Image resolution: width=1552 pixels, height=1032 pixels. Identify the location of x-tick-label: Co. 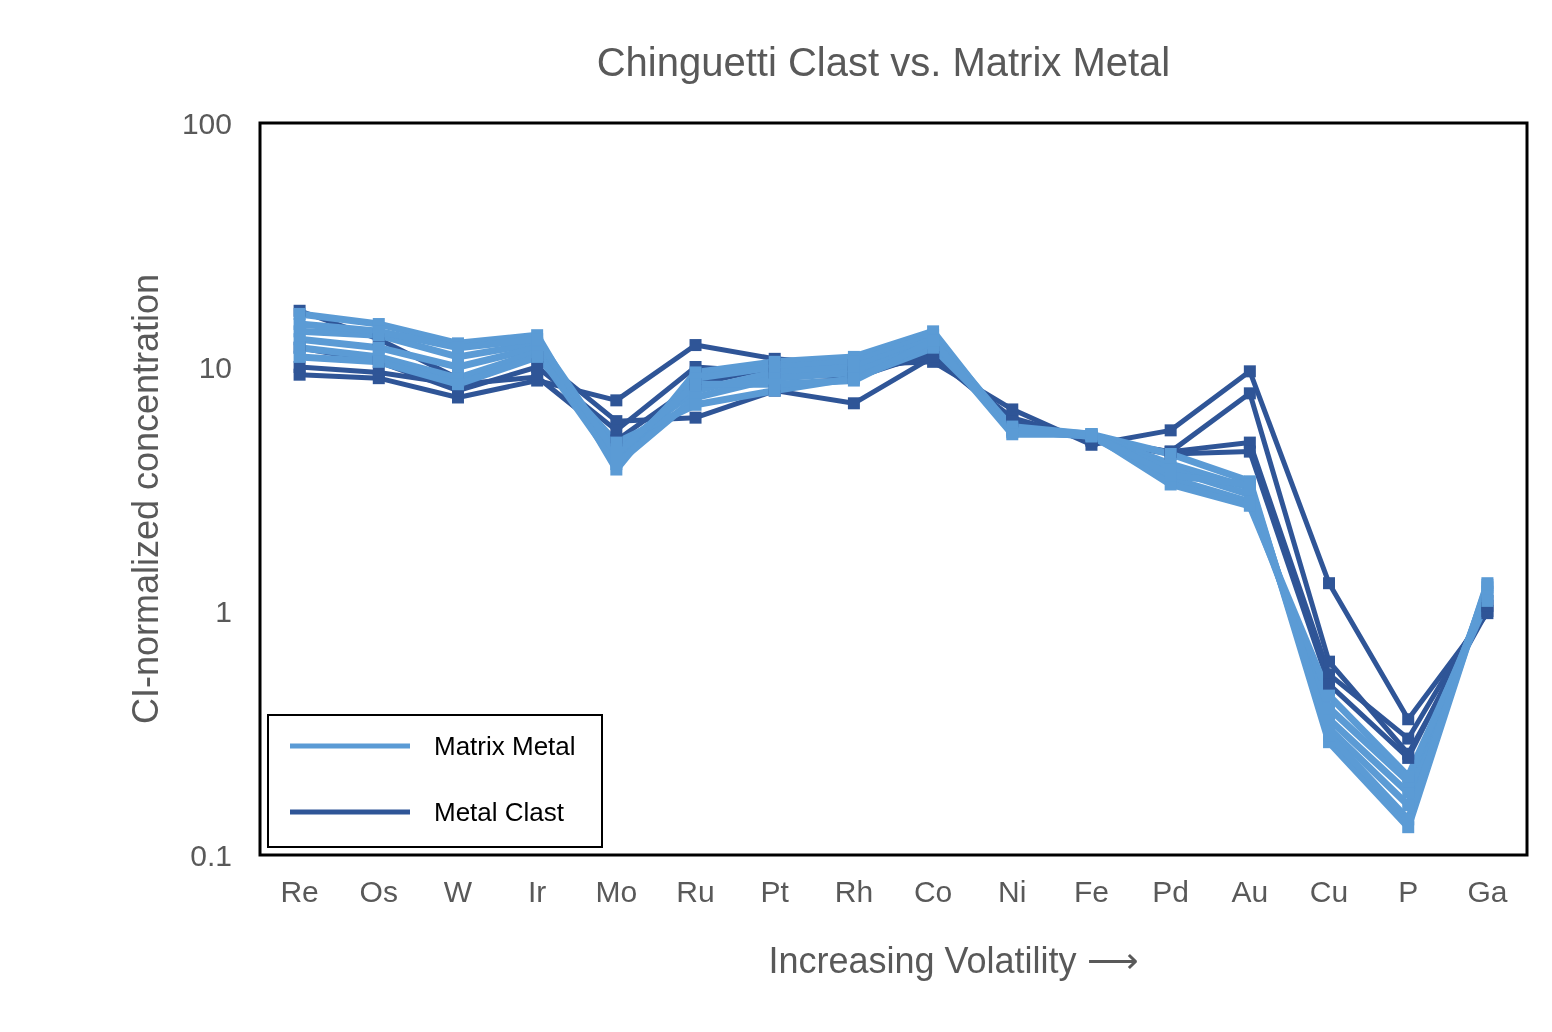
(933, 891).